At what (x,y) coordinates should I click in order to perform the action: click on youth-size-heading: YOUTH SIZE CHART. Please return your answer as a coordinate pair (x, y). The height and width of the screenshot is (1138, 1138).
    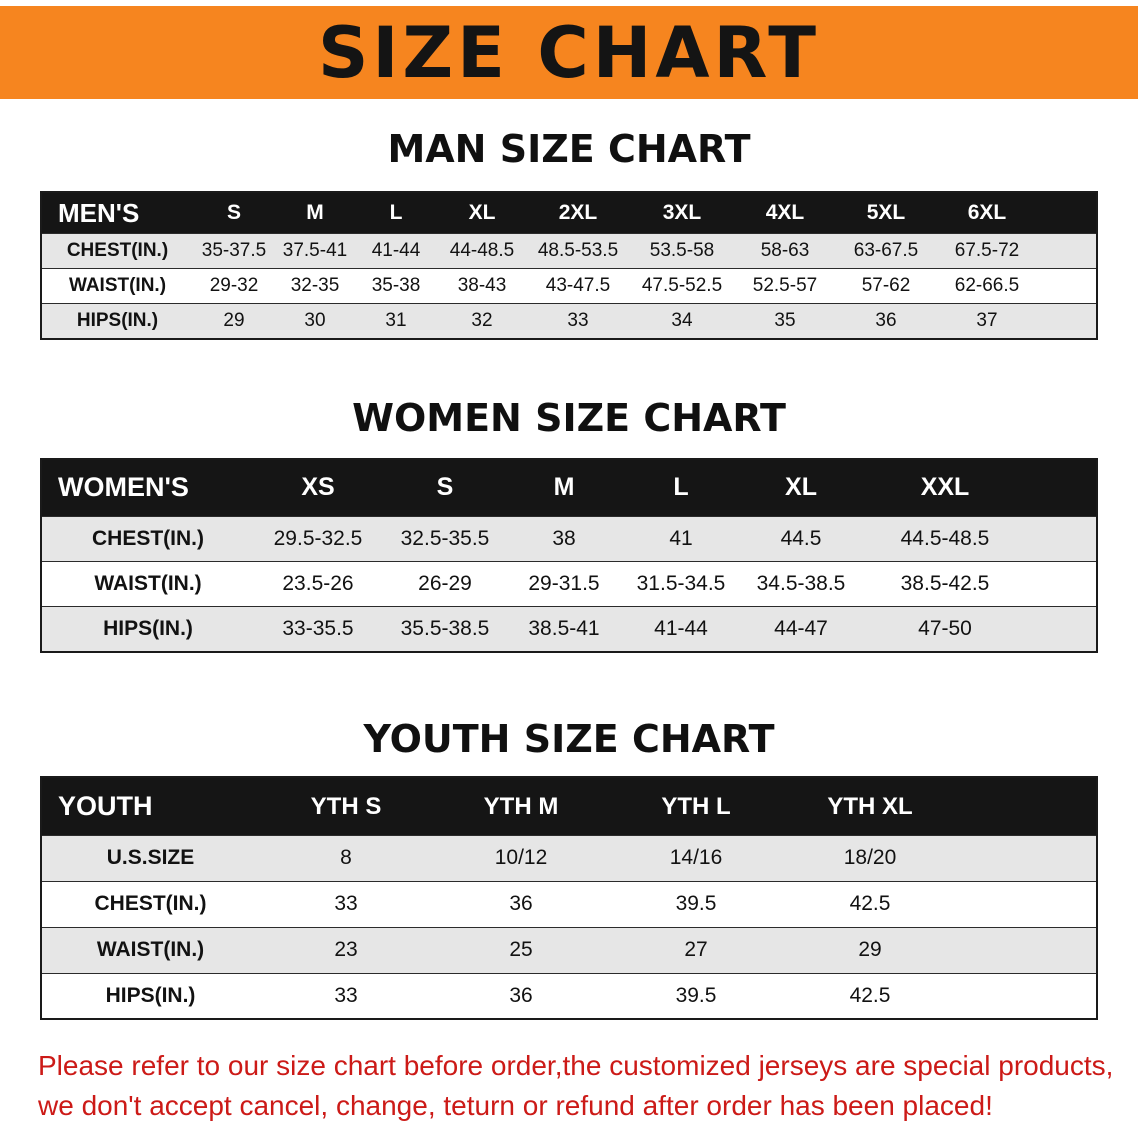
    Looking at the image, I should click on (569, 738).